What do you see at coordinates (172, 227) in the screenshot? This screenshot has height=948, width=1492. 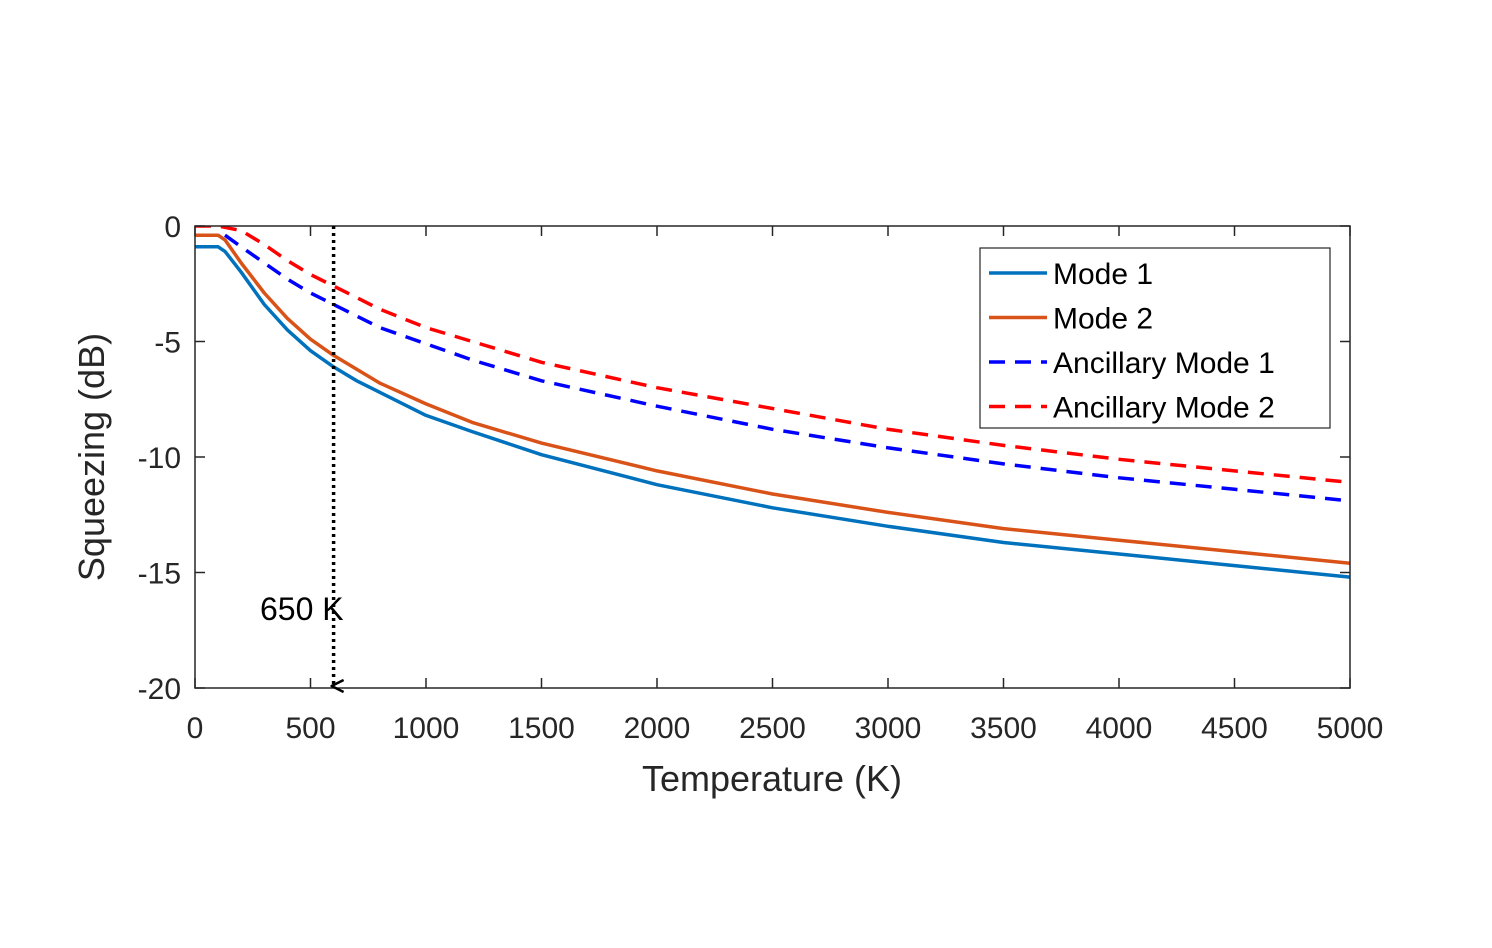 I see `y-tick-label: 0` at bounding box center [172, 227].